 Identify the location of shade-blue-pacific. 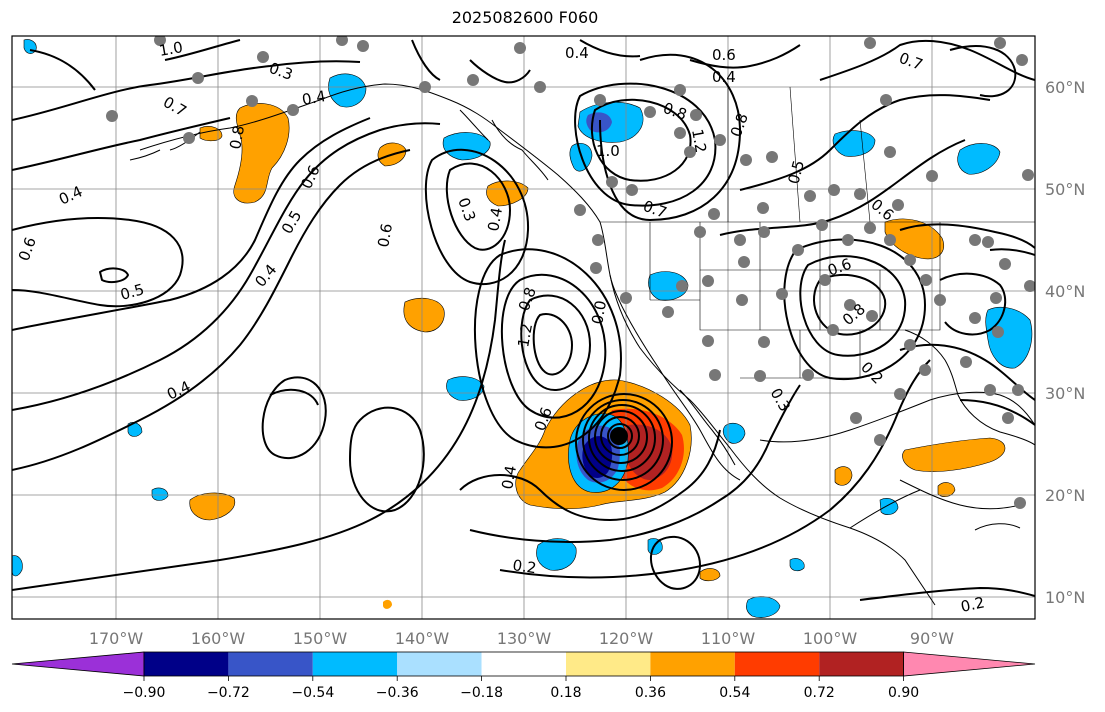
(465, 388).